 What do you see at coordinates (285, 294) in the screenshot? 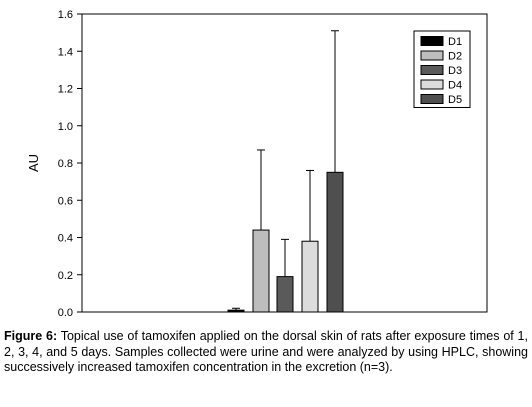
I see `bar-d3` at bounding box center [285, 294].